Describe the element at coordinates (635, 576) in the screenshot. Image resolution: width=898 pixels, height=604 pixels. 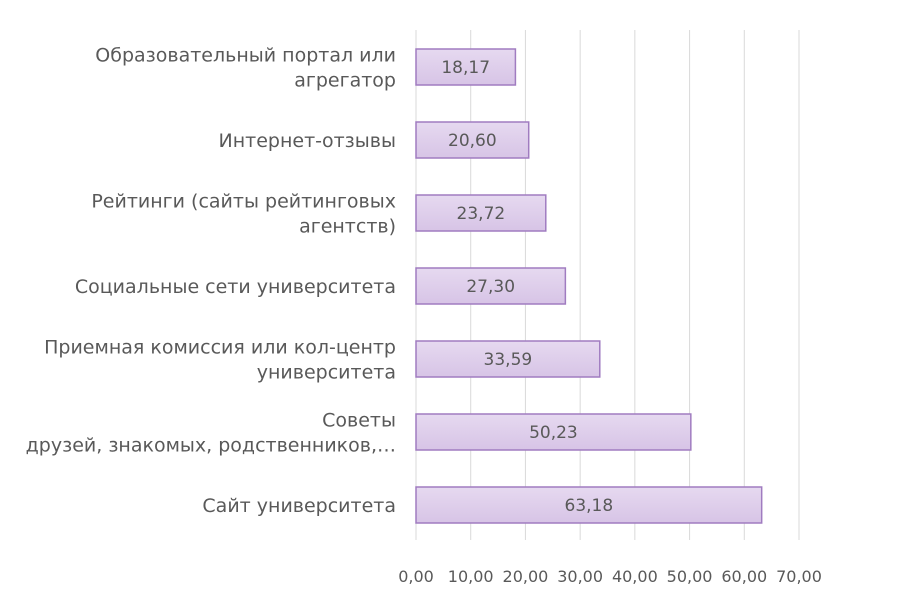
I see `x-tick-label: 40,00` at that location.